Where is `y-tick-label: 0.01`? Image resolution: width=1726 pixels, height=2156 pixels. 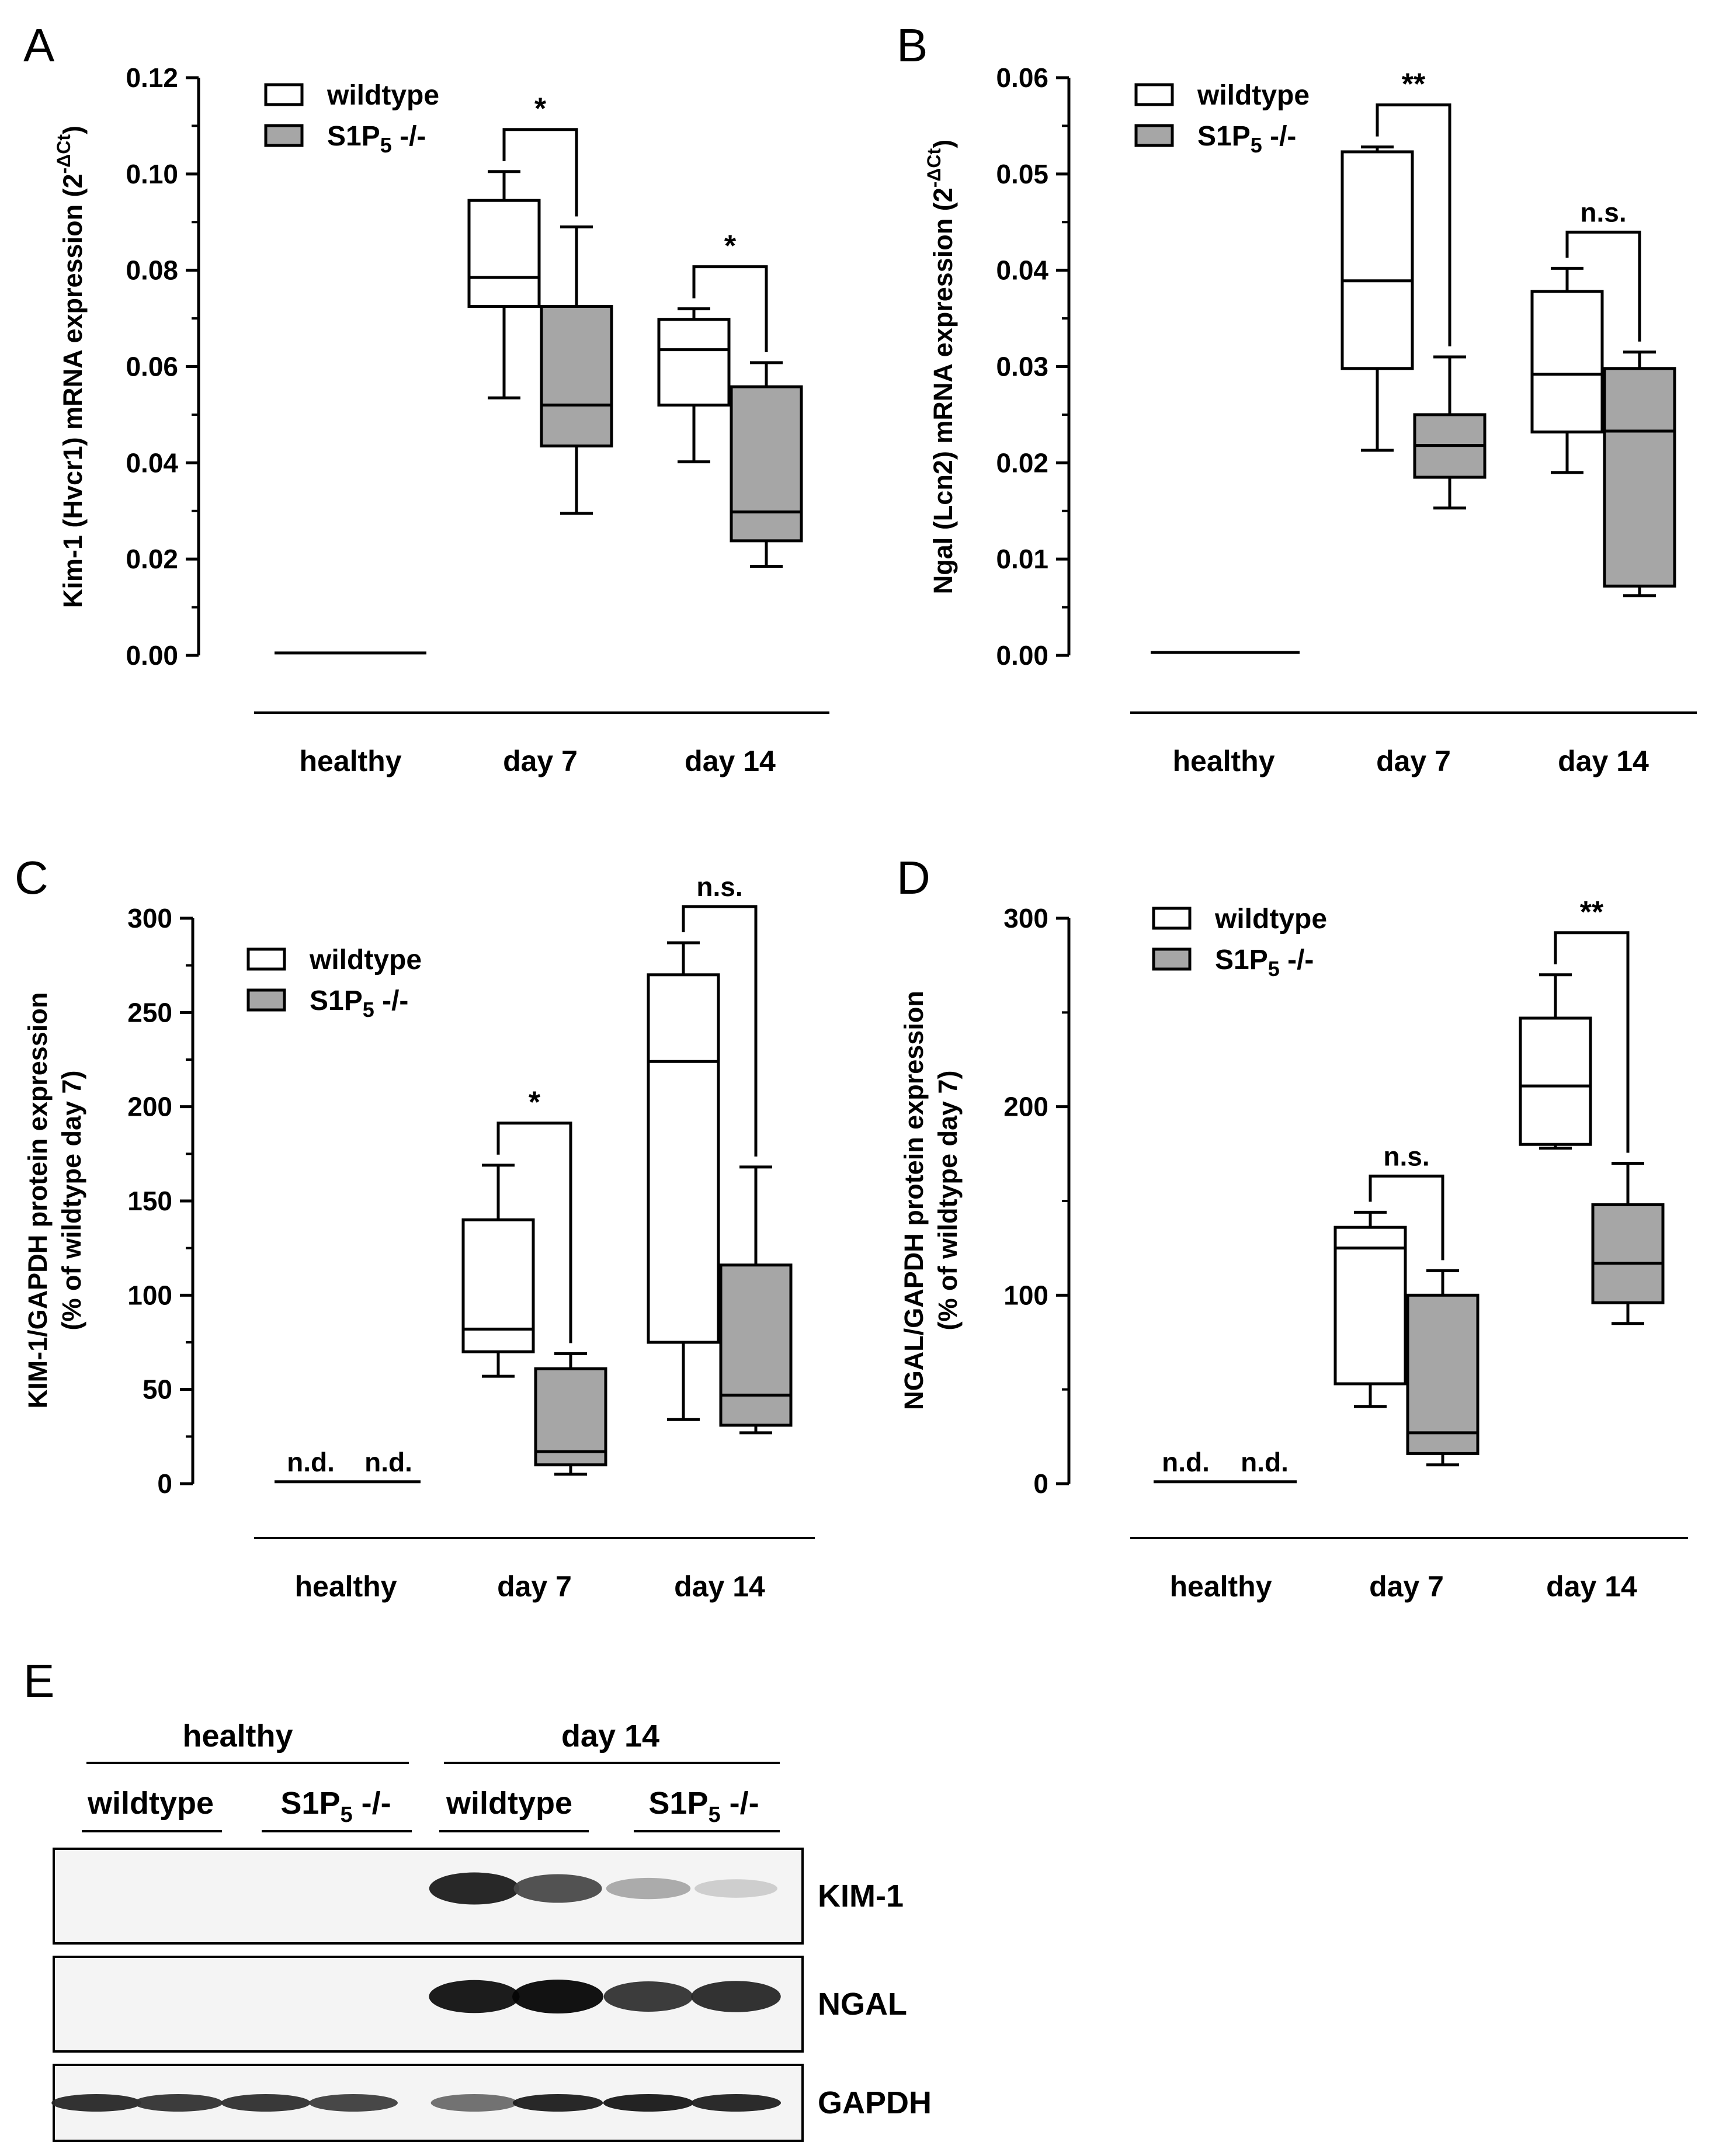 y-tick-label: 0.01 is located at coordinates (1022, 559).